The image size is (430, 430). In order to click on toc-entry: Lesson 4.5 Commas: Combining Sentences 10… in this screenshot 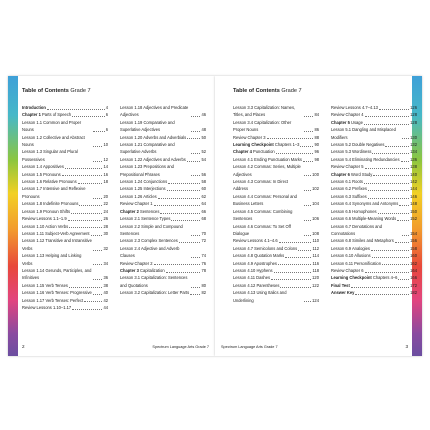, I will do `click(276, 215)`.